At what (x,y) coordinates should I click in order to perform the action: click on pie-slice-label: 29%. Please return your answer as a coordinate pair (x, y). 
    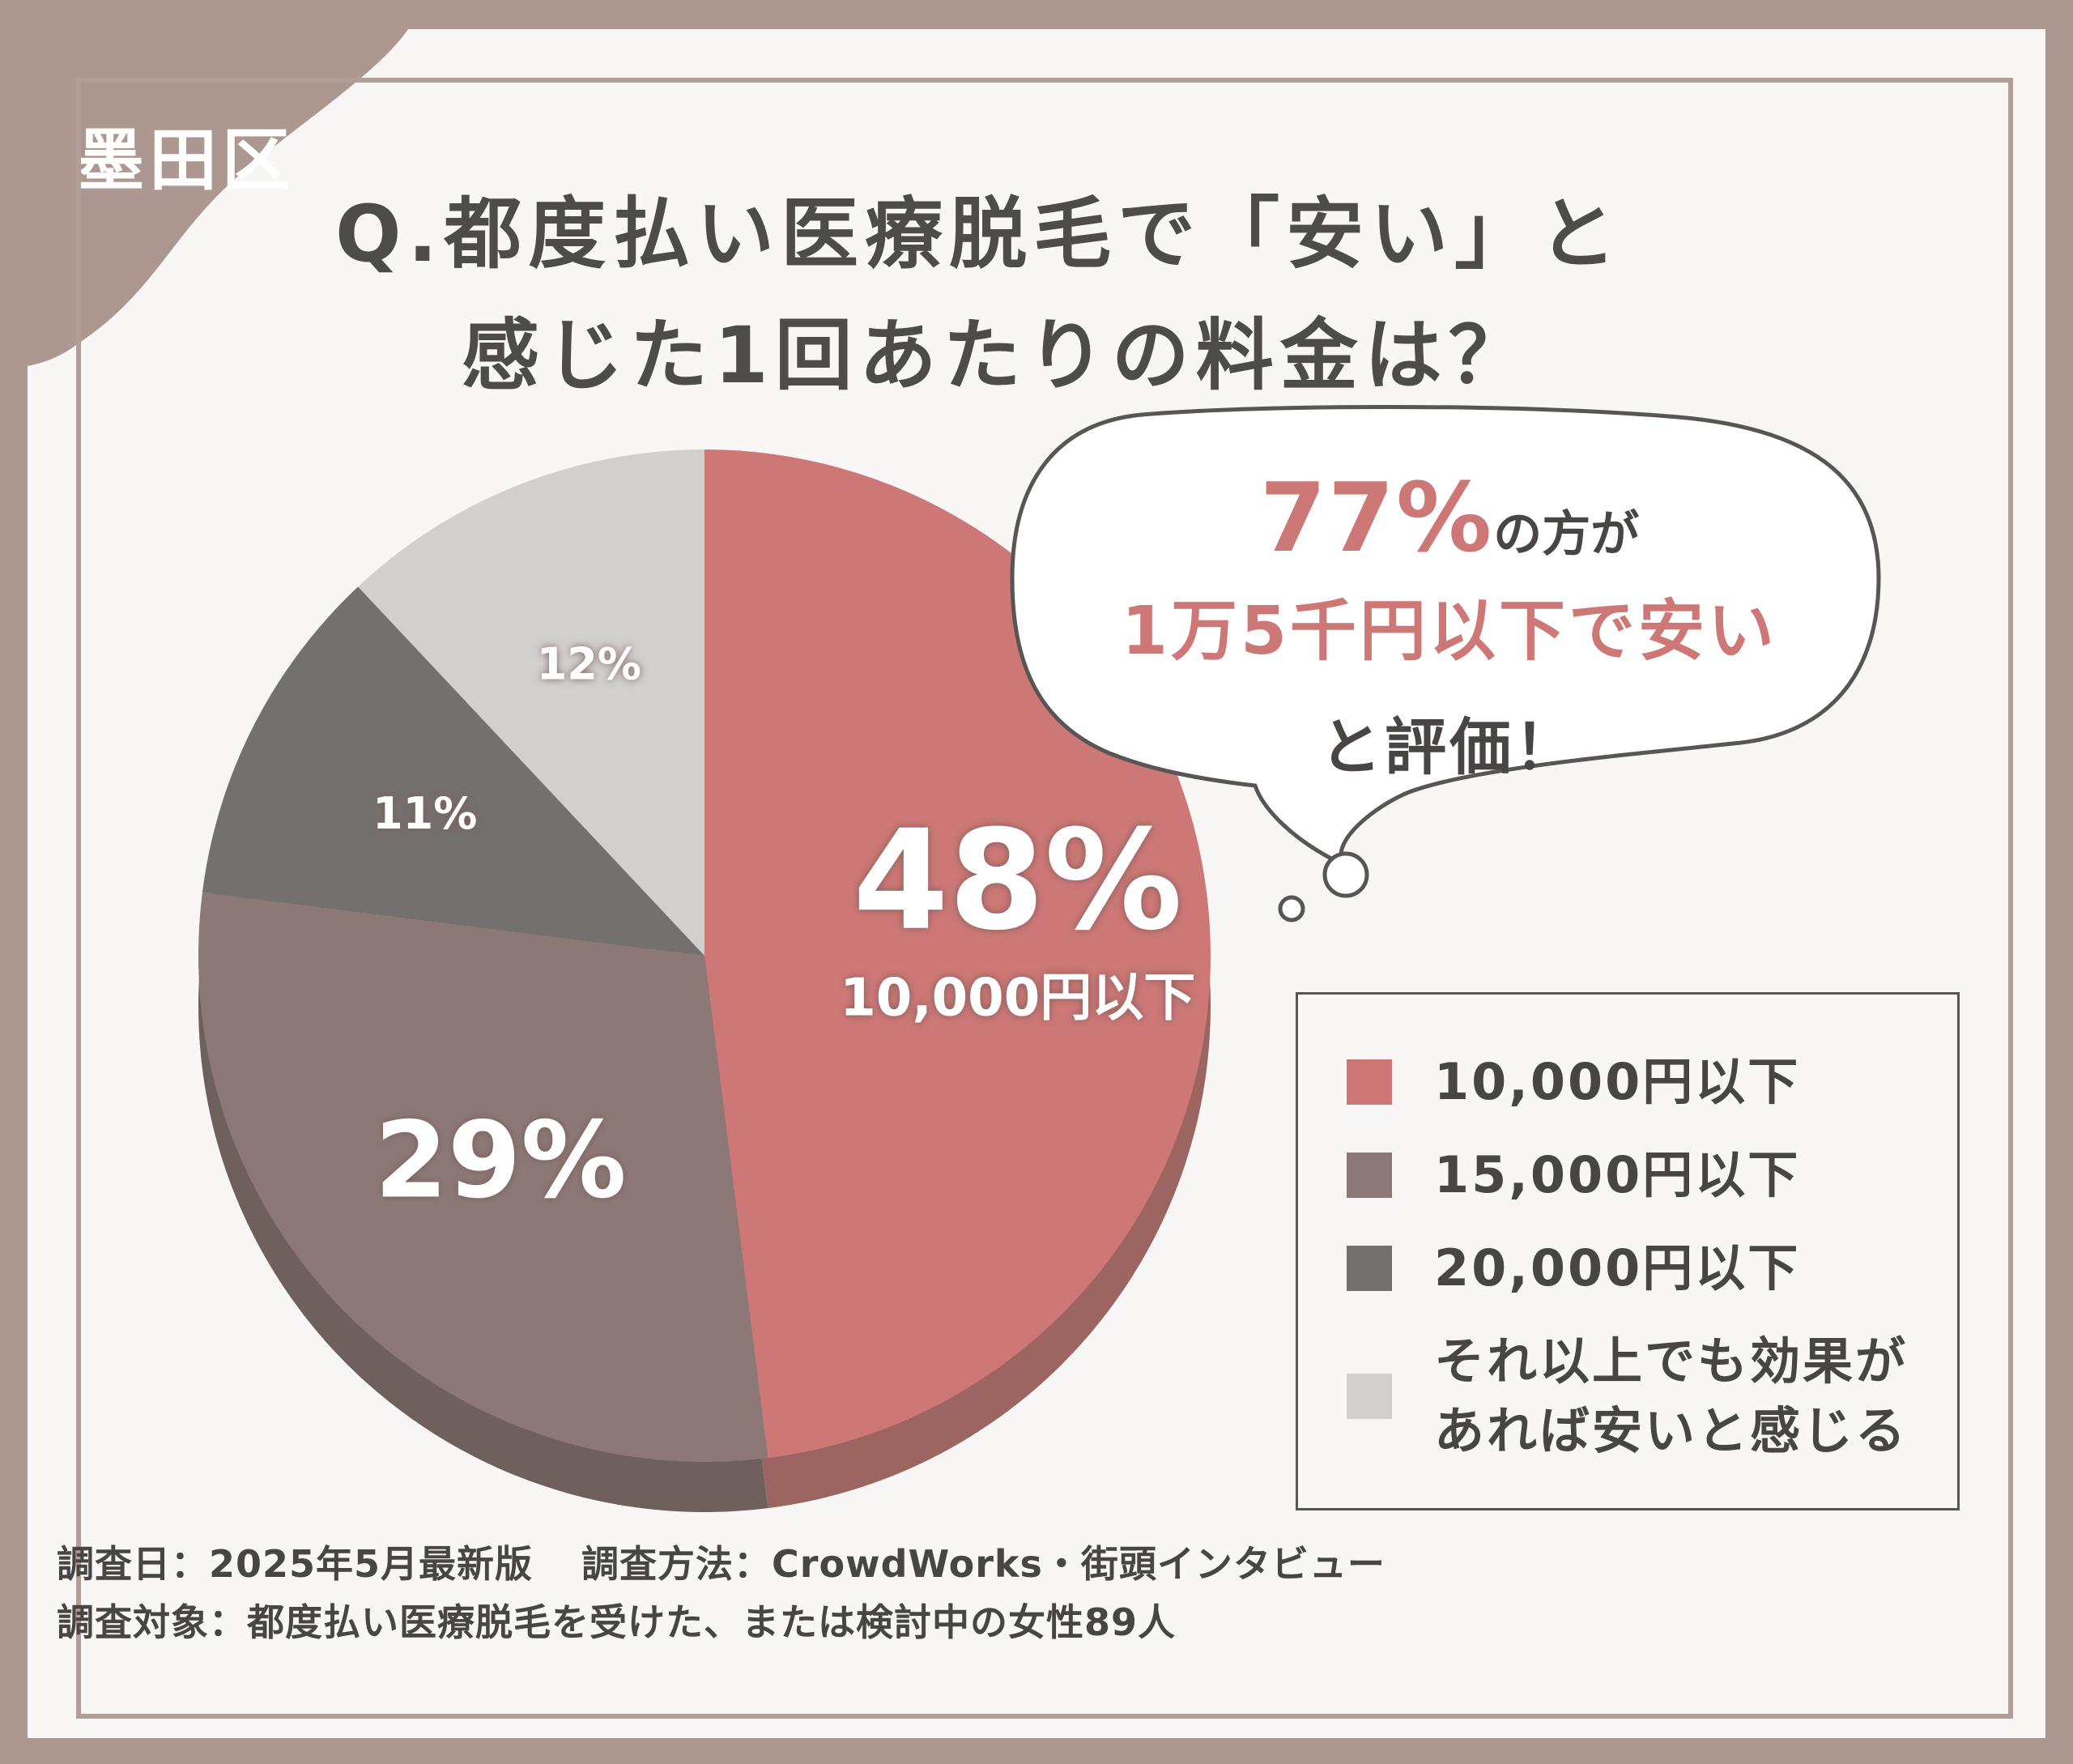
    Looking at the image, I should click on (501, 1159).